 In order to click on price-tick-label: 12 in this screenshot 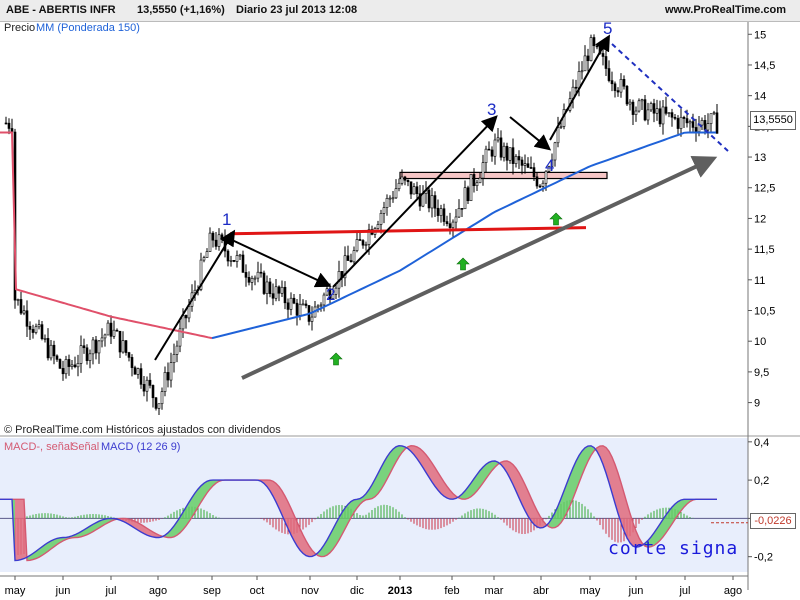, I will do `click(760, 219)`.